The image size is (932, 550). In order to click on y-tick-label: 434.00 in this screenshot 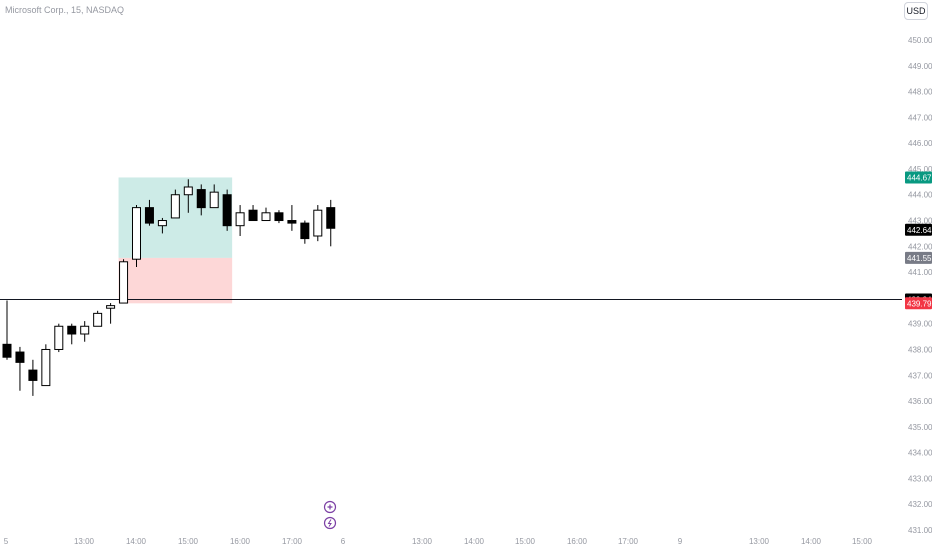, I will do `click(920, 453)`.